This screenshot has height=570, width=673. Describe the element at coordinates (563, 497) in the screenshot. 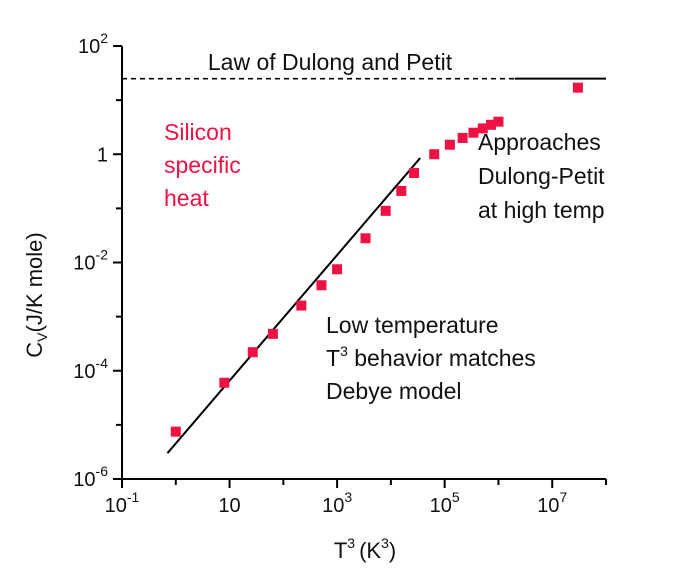

I see `x-tick-label-exp: 7` at that location.